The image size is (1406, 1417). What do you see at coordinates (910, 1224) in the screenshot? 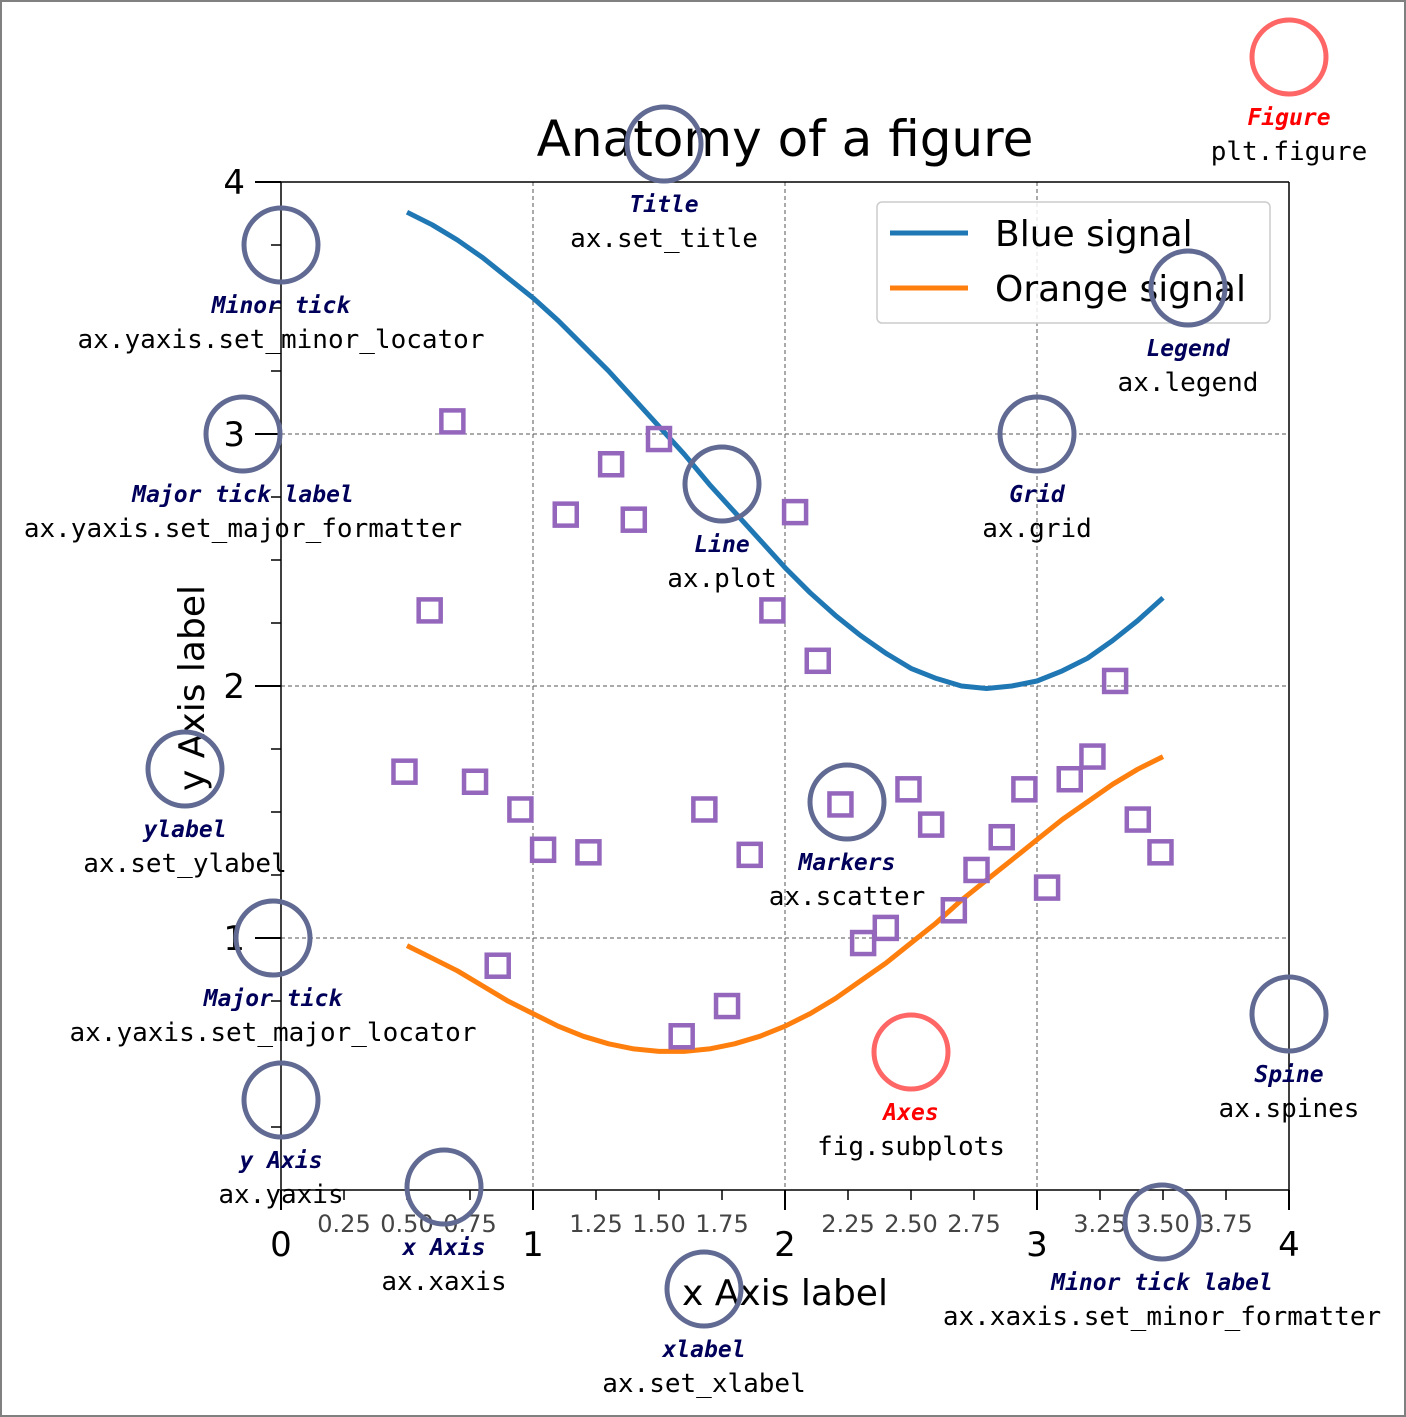
I see `x-minor-tick-label: 2.50` at bounding box center [910, 1224].